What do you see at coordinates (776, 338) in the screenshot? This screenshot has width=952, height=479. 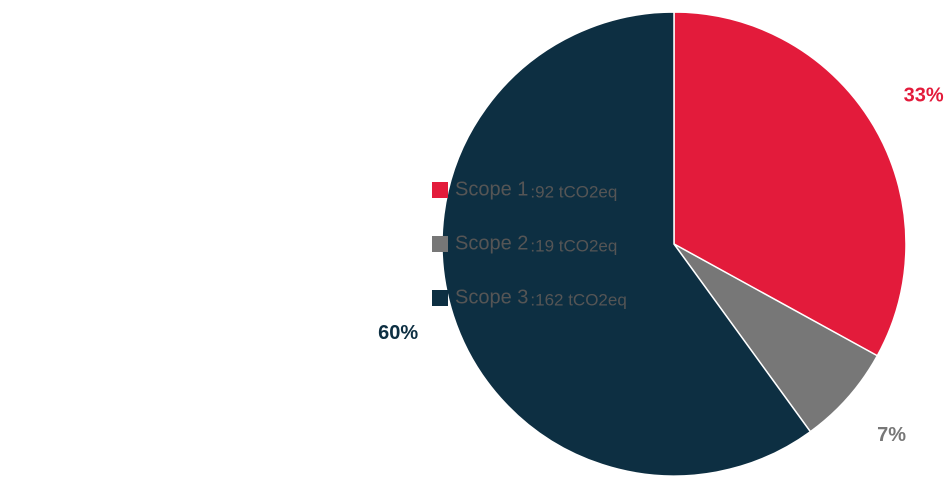 I see `pie-slice` at bounding box center [776, 338].